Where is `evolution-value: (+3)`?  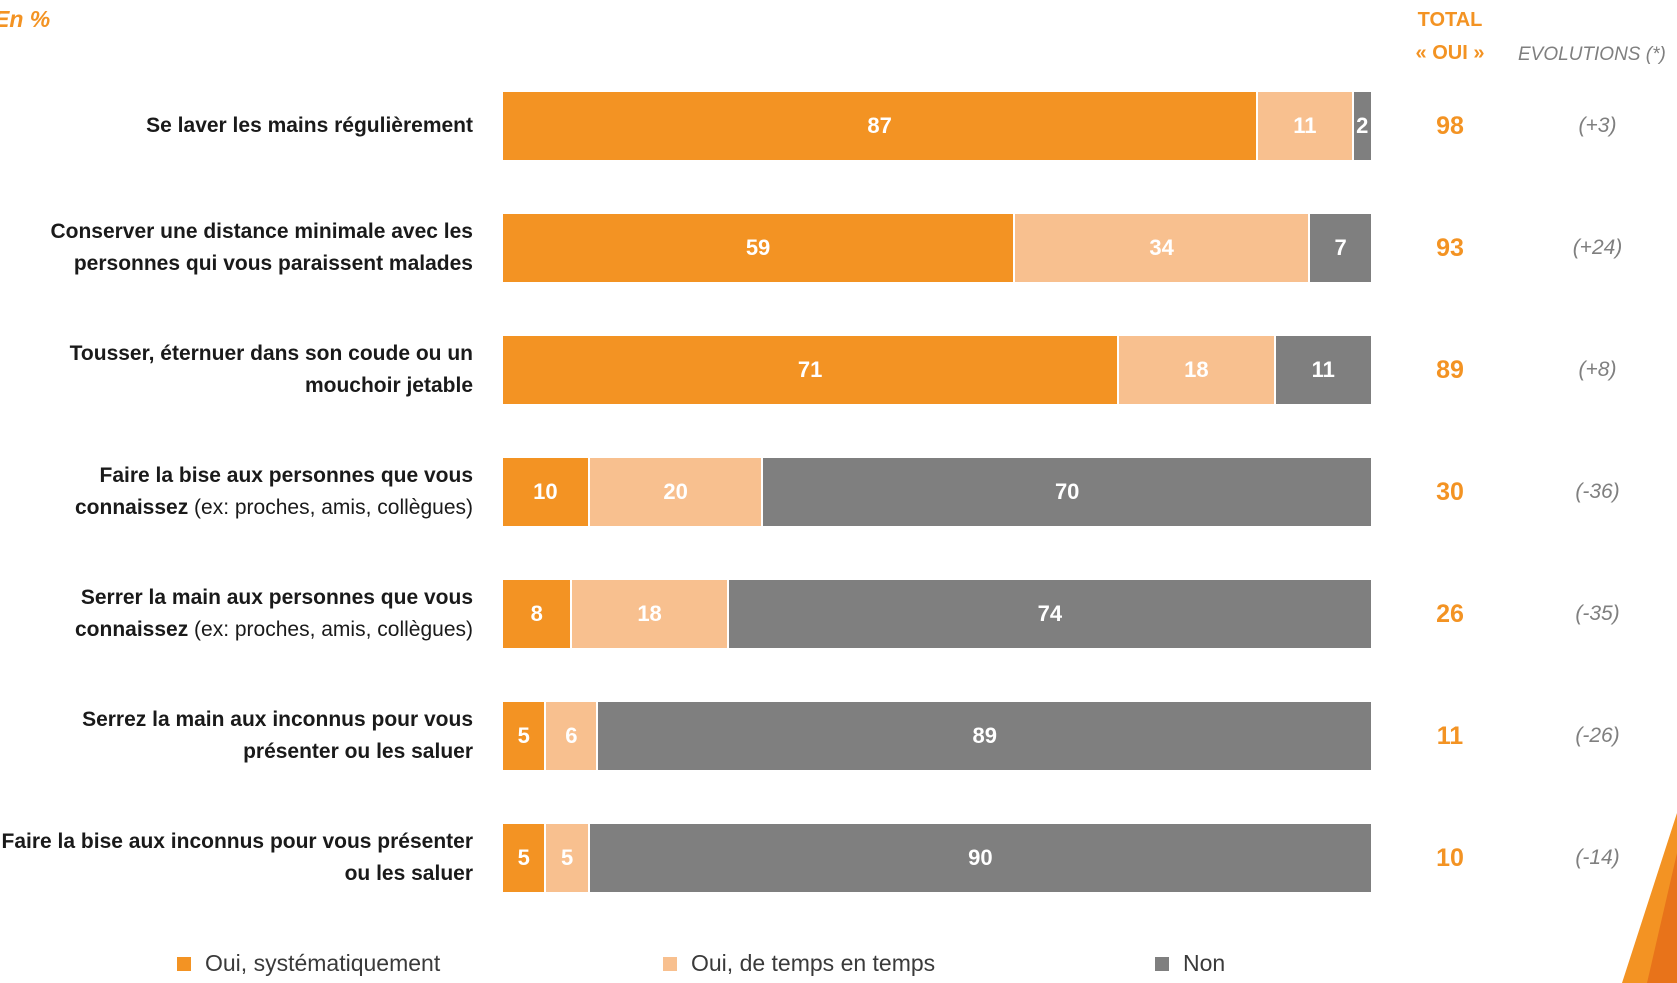
evolution-value: (+3) is located at coordinates (1597, 125).